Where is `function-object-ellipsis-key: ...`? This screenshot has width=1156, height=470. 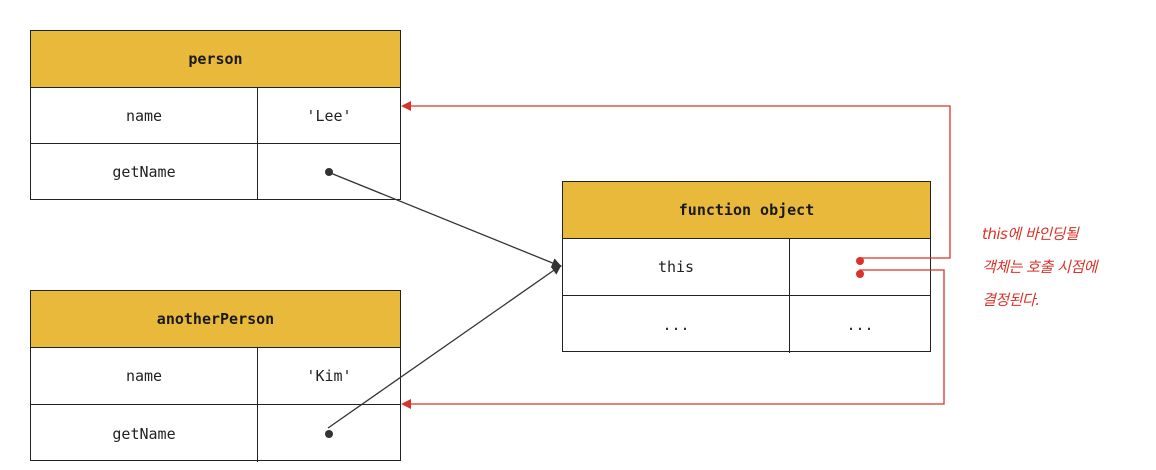 function-object-ellipsis-key: ... is located at coordinates (676, 324).